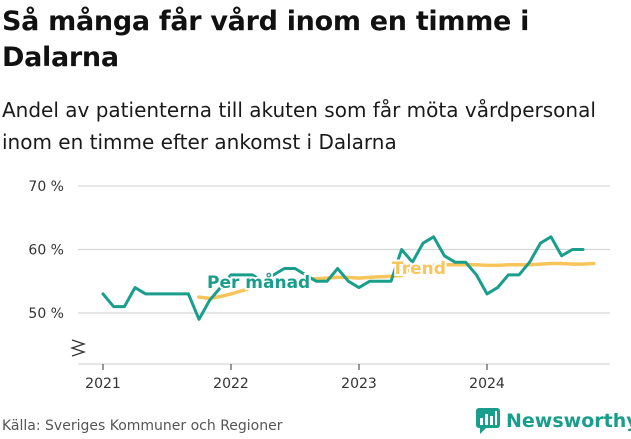 This screenshot has width=631, height=439. What do you see at coordinates (419, 269) in the screenshot?
I see `series-label-trend: Trend` at bounding box center [419, 269].